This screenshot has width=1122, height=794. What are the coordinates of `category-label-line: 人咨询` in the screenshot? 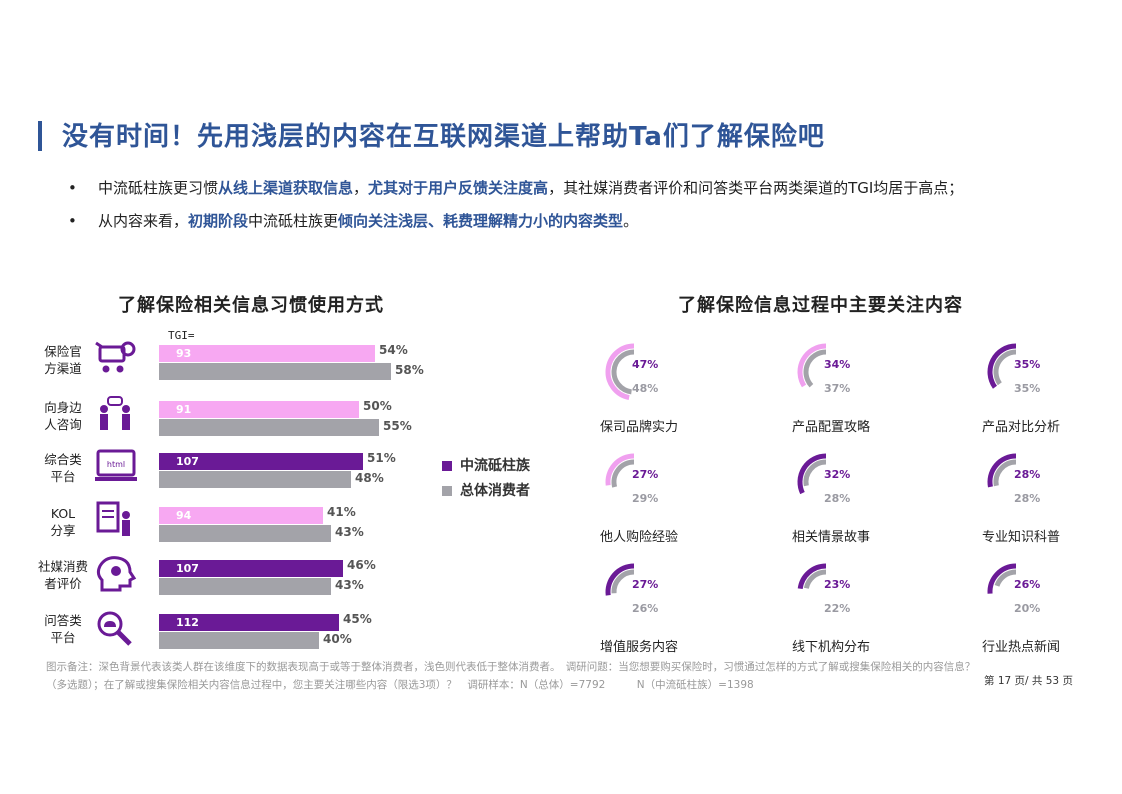 It's located at (63, 424).